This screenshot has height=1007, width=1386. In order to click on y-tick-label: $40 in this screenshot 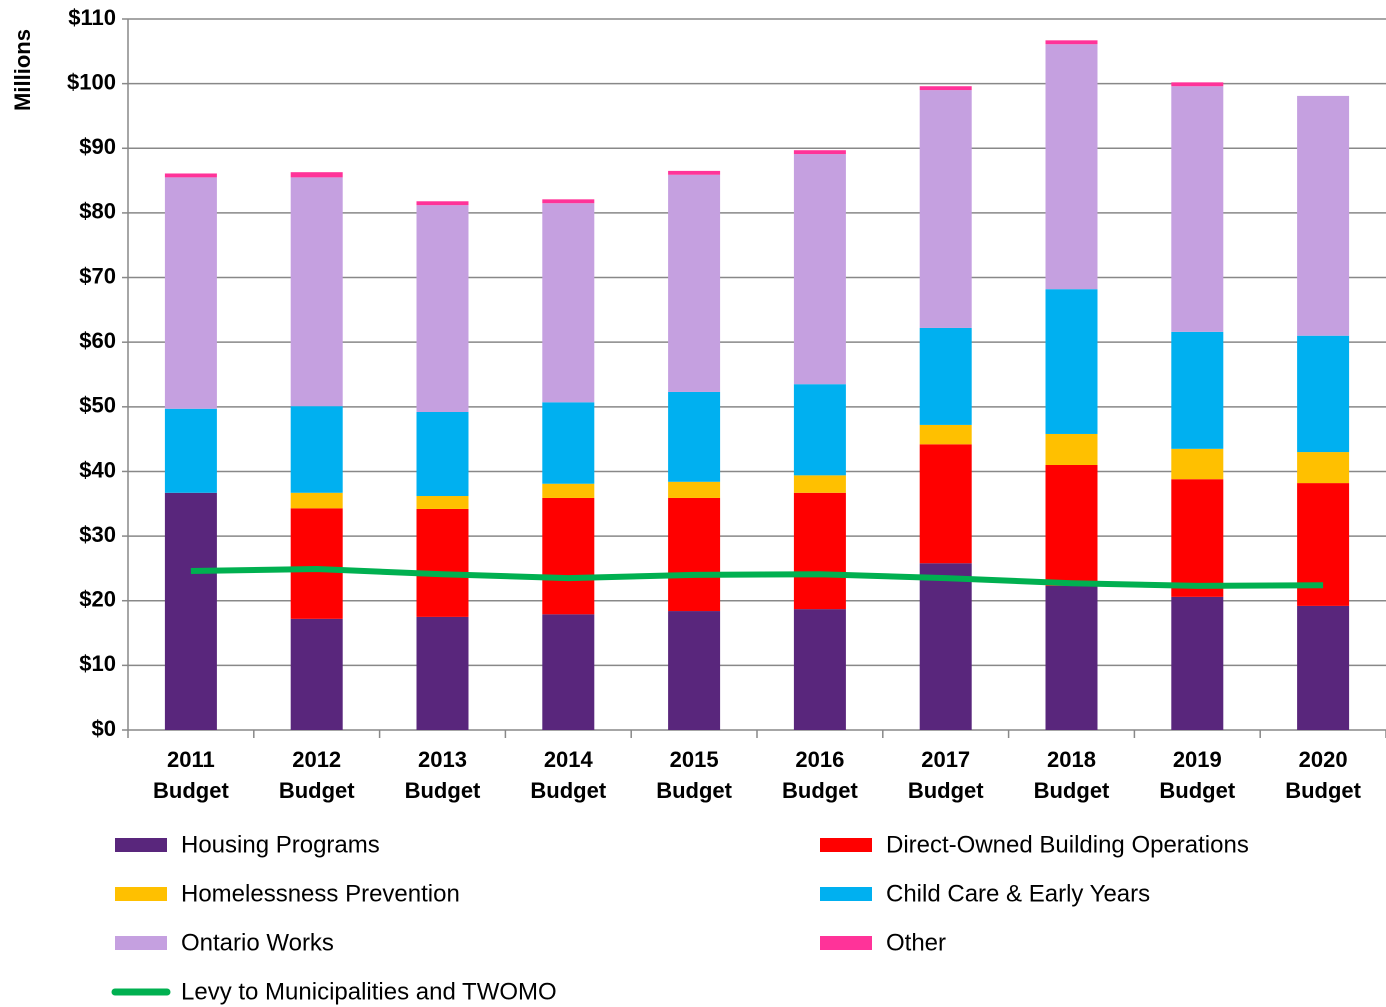, I will do `click(97, 469)`.